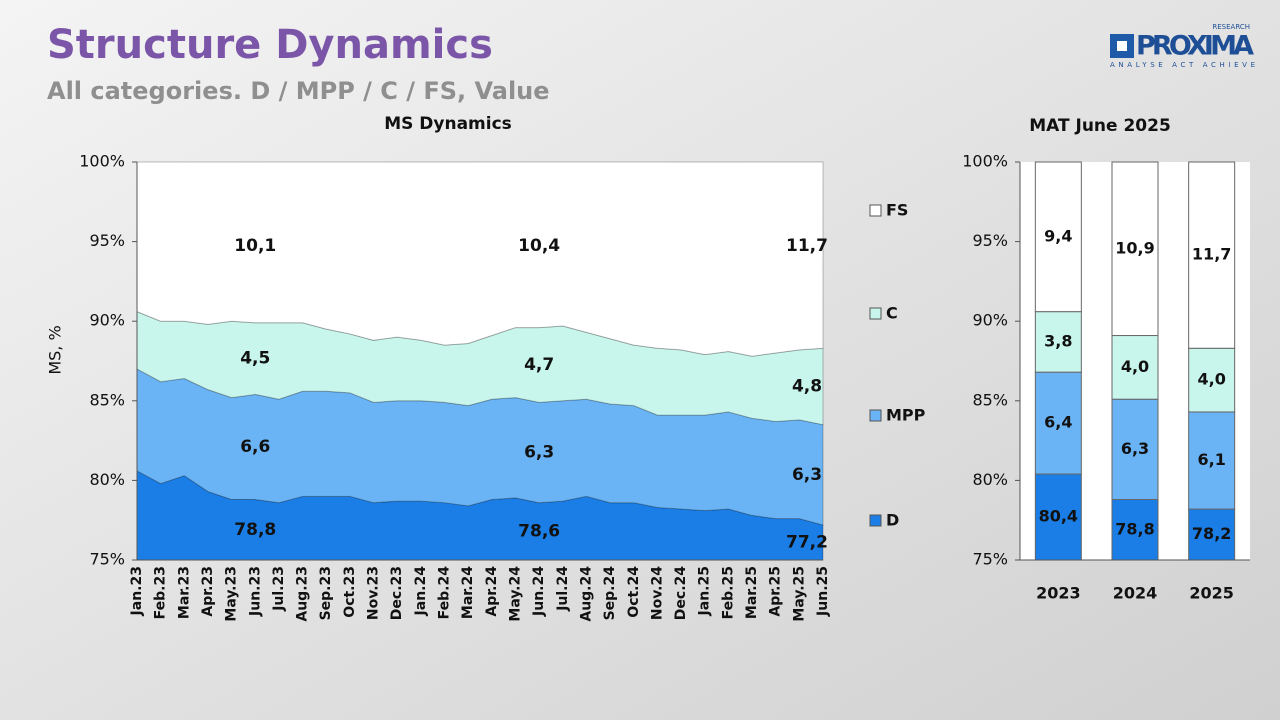  I want to click on logo-top: RESEARCH, so click(1231, 27).